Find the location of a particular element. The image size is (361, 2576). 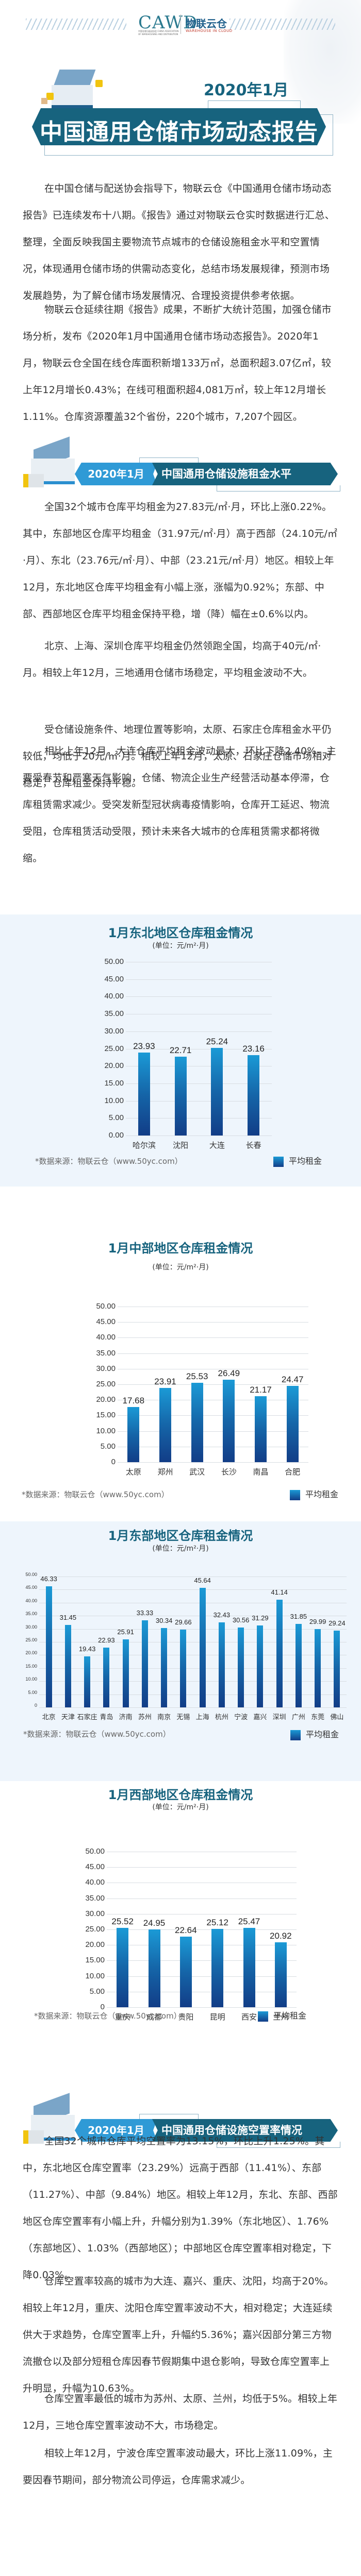

decorative-hatch-right is located at coordinates (282, 24).